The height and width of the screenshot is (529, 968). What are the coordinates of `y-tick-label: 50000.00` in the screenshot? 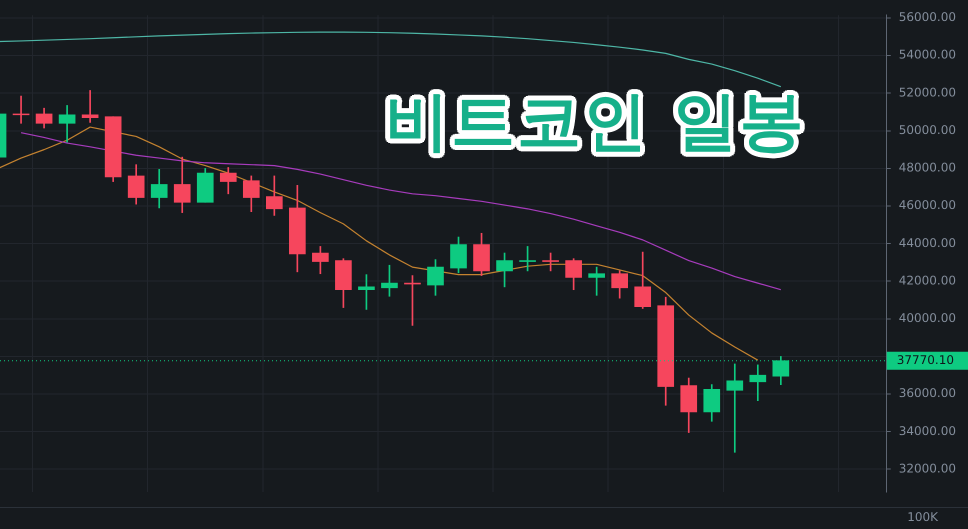 It's located at (927, 129).